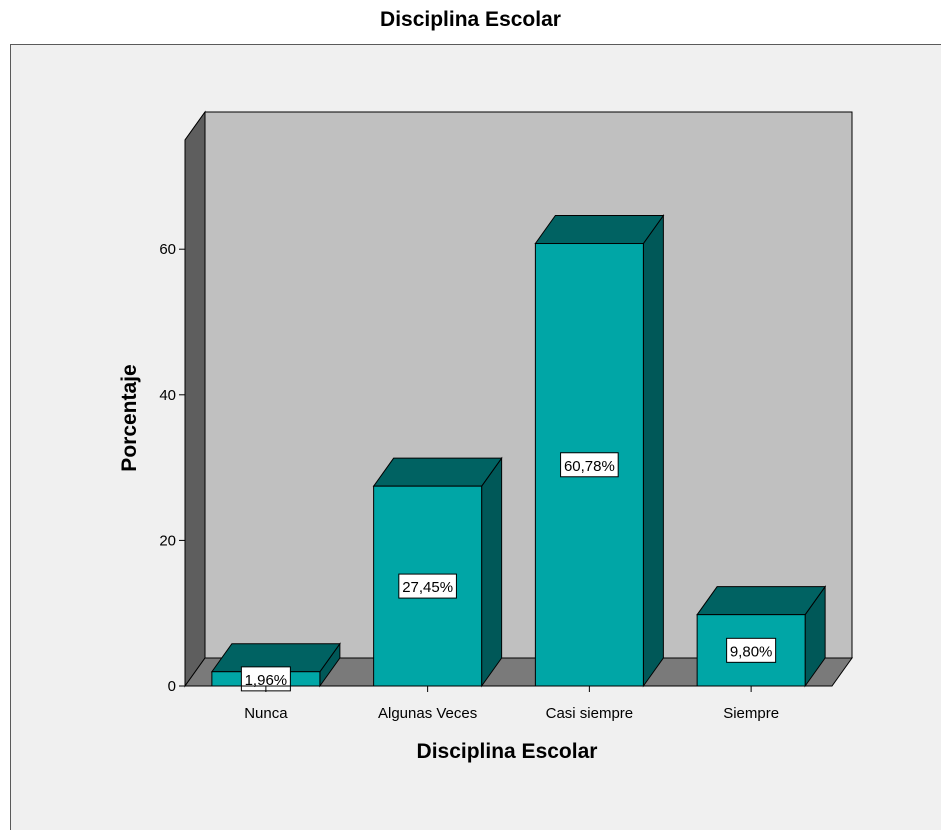 This screenshot has width=941, height=830. What do you see at coordinates (172, 417) in the screenshot?
I see `y-axis: 0 20 40 60` at bounding box center [172, 417].